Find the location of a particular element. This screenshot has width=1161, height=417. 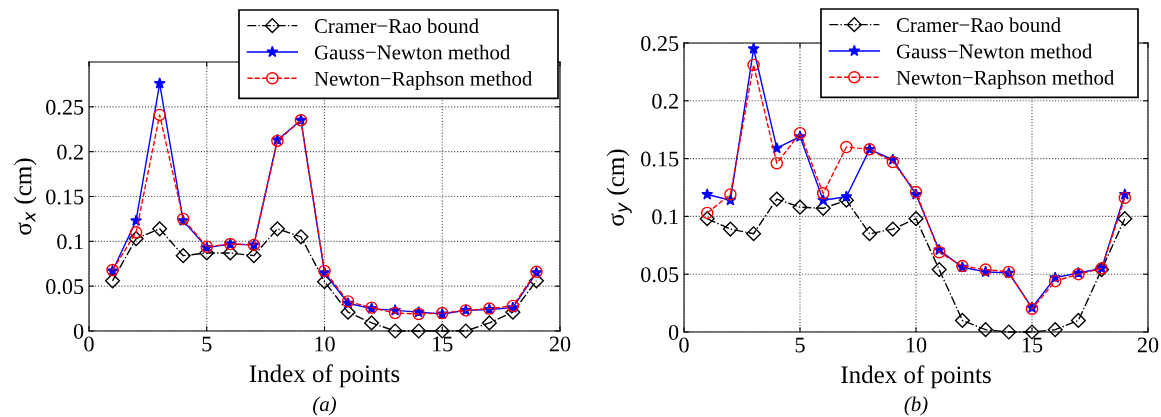

text: (a) is located at coordinates (324, 406).